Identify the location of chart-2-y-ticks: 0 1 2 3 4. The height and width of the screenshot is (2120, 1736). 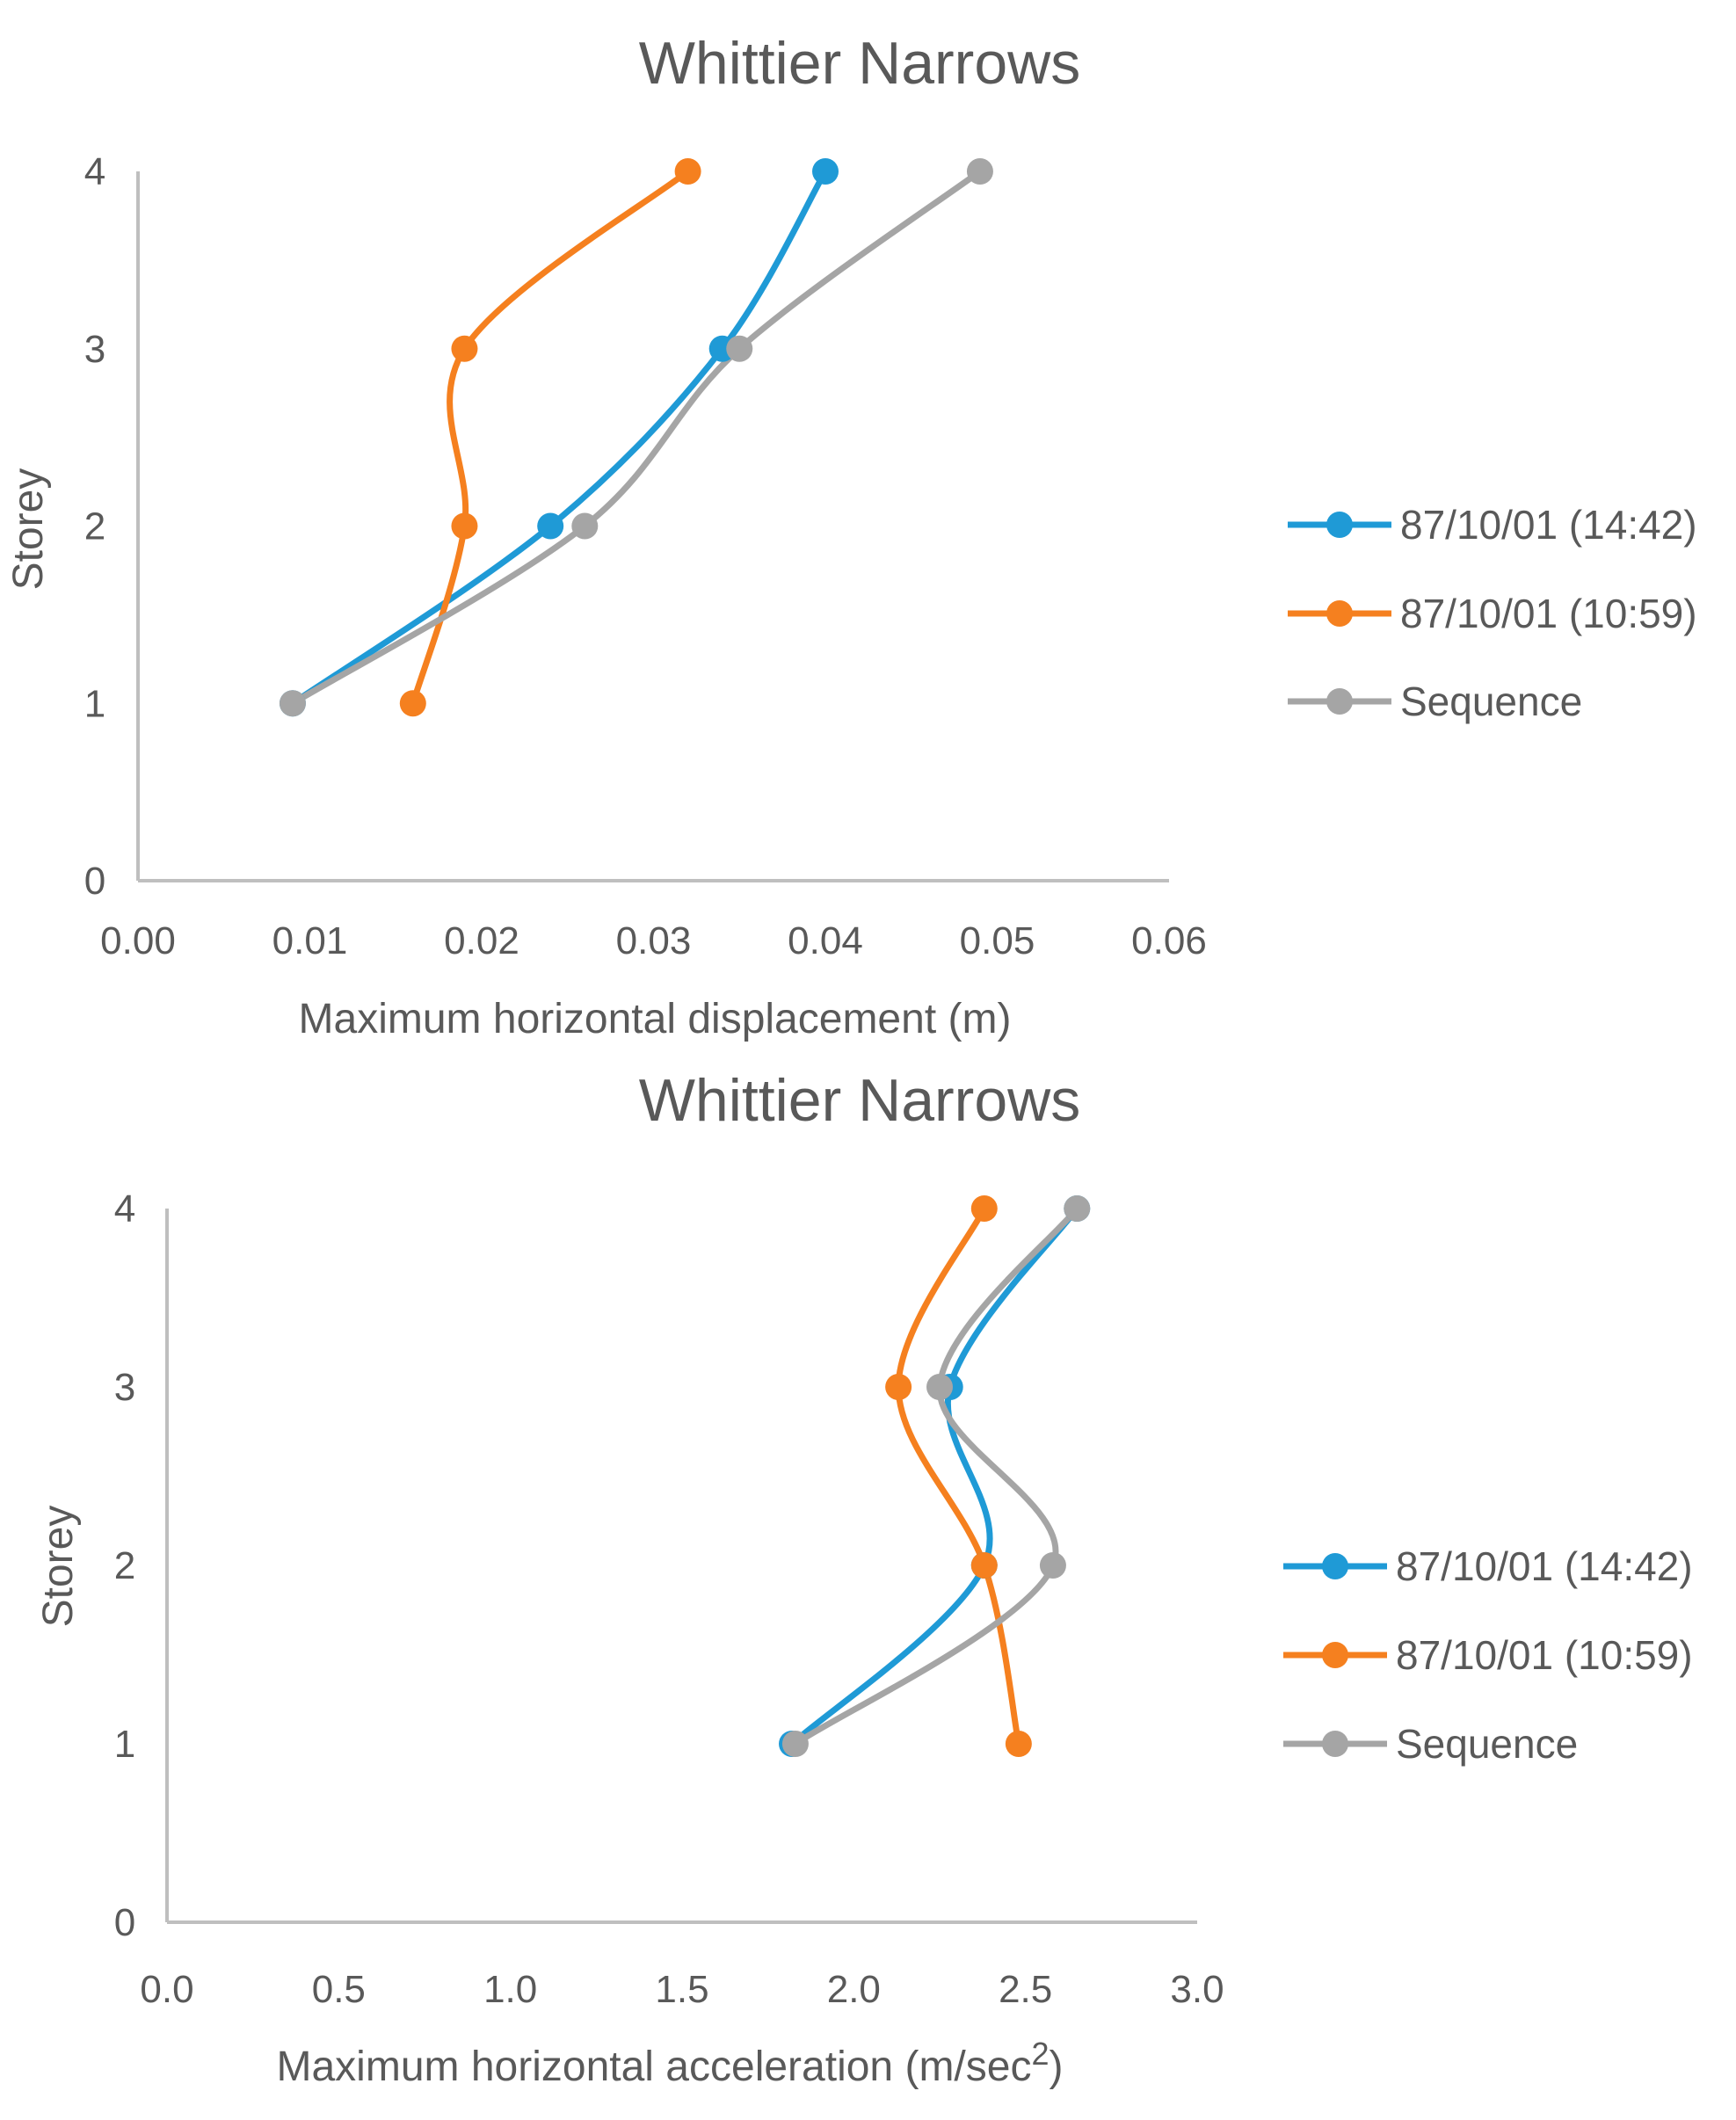
(125, 1566).